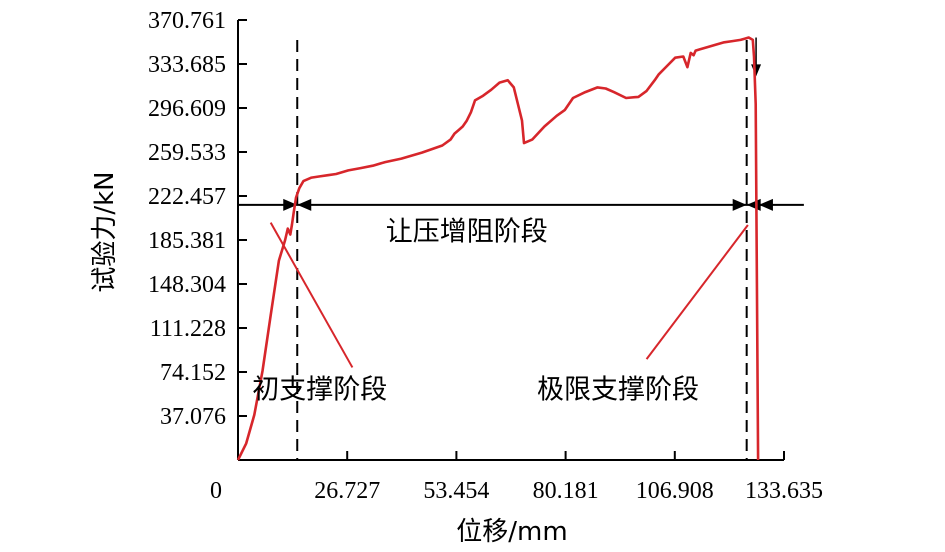 The height and width of the screenshot is (552, 945). What do you see at coordinates (566, 491) in the screenshot?
I see `x-tick-label: 80.181` at bounding box center [566, 491].